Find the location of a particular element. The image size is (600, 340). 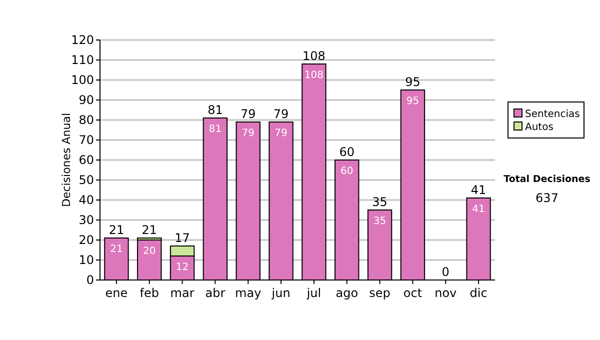

y-tick-label: 50 is located at coordinates (86, 180).